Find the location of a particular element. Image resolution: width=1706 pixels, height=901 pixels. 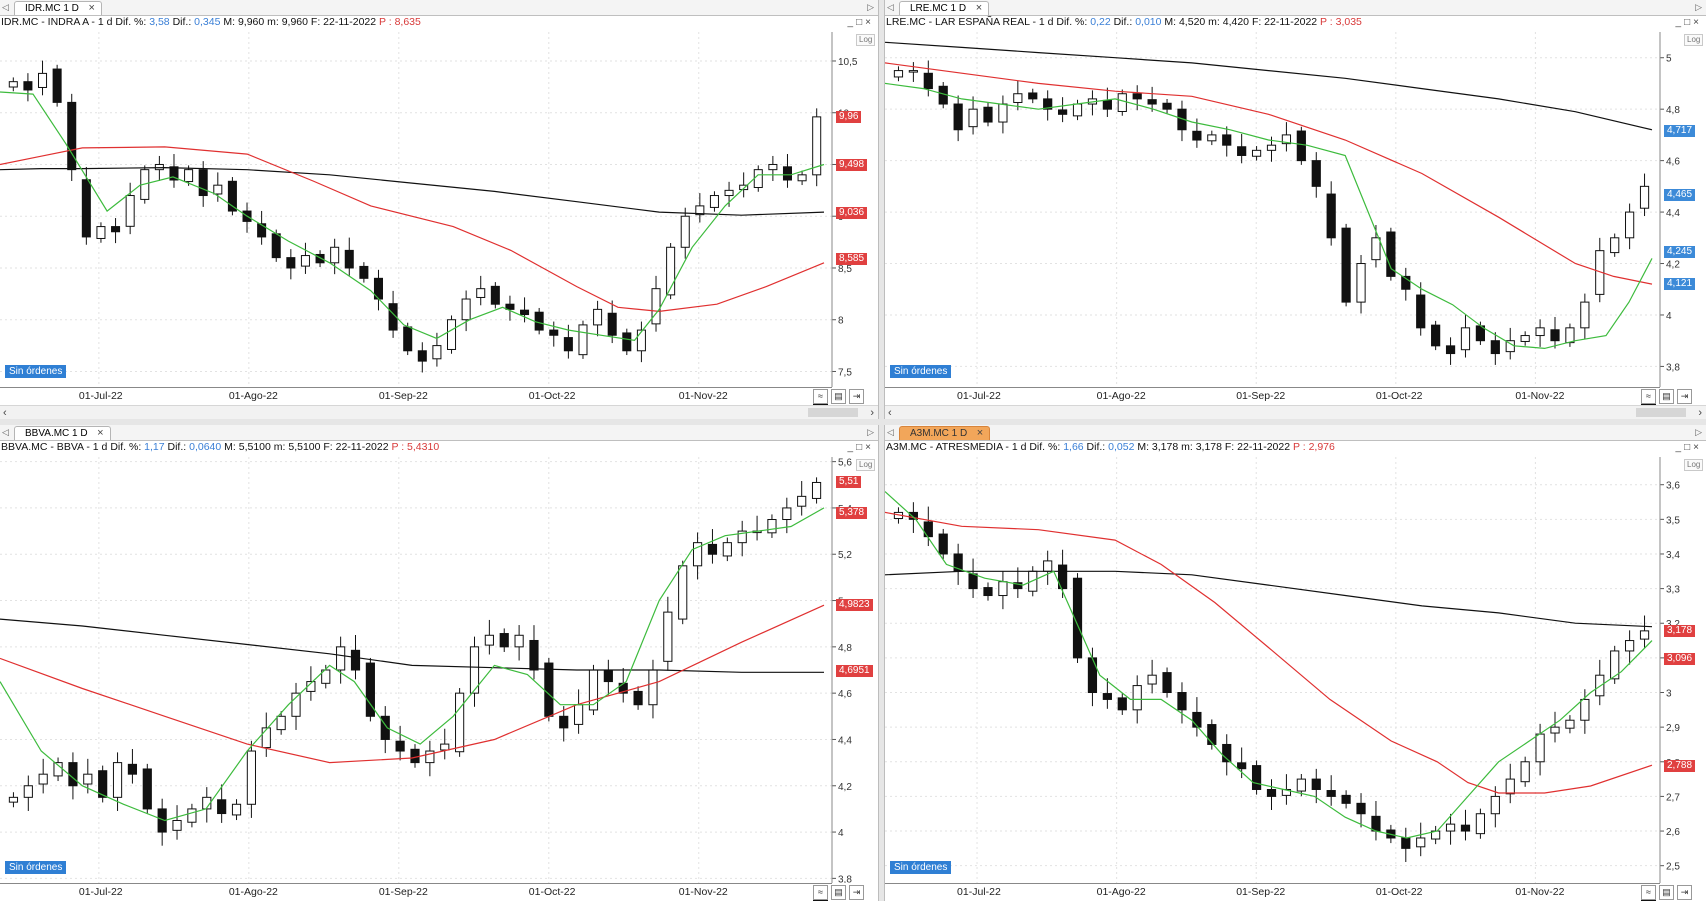

vertical-splitter is located at coordinates (881, 450).